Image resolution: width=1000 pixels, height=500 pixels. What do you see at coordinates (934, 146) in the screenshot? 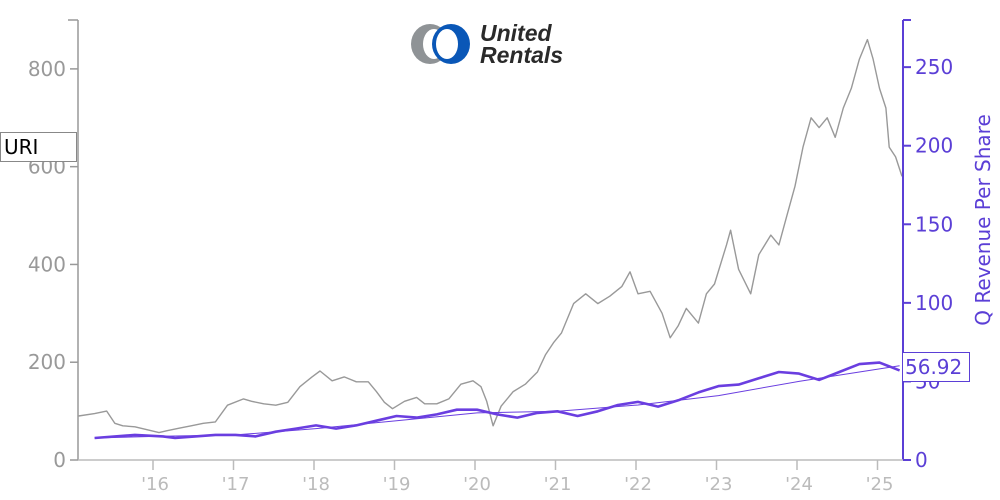
I see `y-right-tick-label-200: 200` at bounding box center [934, 146].